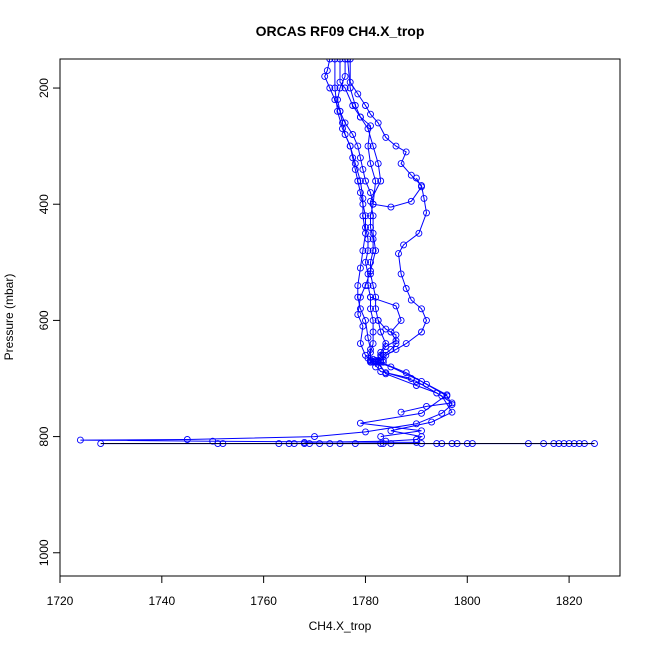  I want to click on x-tick-label: 1820, so click(569, 601).